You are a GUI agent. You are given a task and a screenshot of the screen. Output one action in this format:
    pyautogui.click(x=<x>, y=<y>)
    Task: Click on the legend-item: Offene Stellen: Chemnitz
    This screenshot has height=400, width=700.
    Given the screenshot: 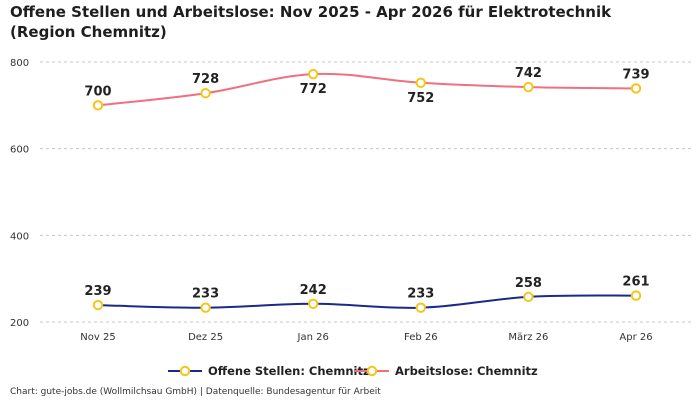 What is the action you would take?
    pyautogui.click(x=269, y=371)
    